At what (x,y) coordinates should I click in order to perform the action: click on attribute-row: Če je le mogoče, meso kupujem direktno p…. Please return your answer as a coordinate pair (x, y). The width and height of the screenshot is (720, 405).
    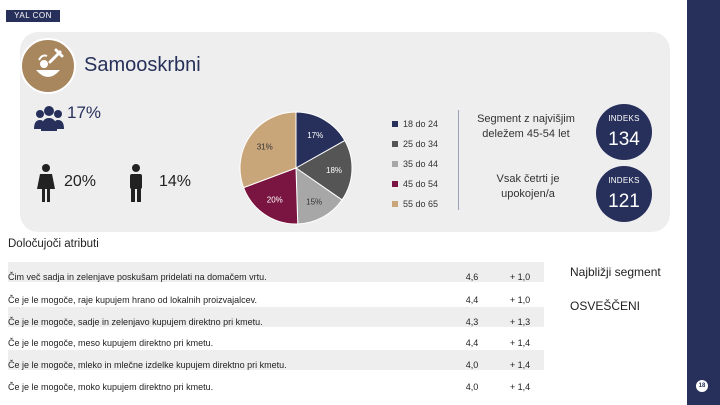
    Looking at the image, I should click on (276, 338).